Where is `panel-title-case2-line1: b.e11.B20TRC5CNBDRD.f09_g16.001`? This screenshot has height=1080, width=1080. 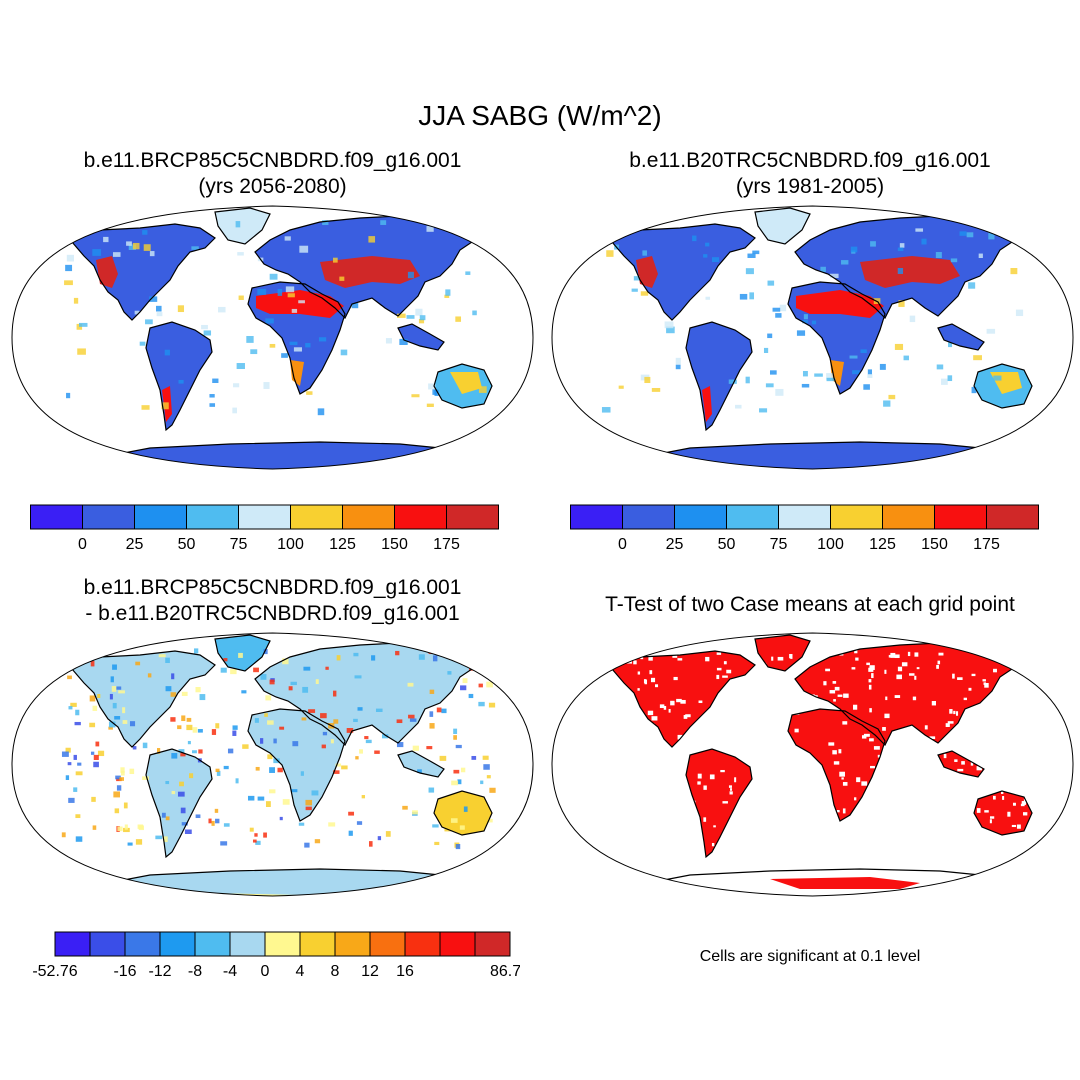
panel-title-case2-line1: b.e11.B20TRC5CNBDRD.f09_g16.001 is located at coordinates (810, 160).